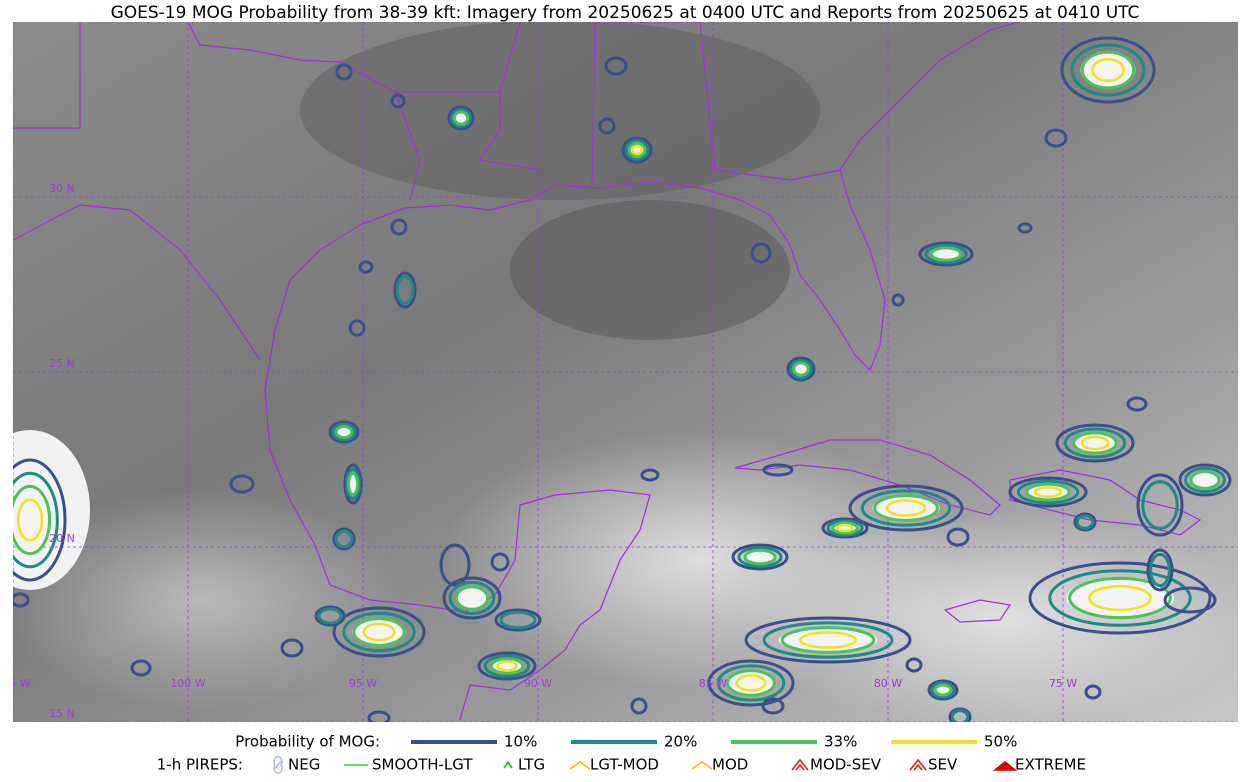 The height and width of the screenshot is (782, 1250). What do you see at coordinates (840, 742) in the screenshot?
I see `legend-label: 33%` at bounding box center [840, 742].